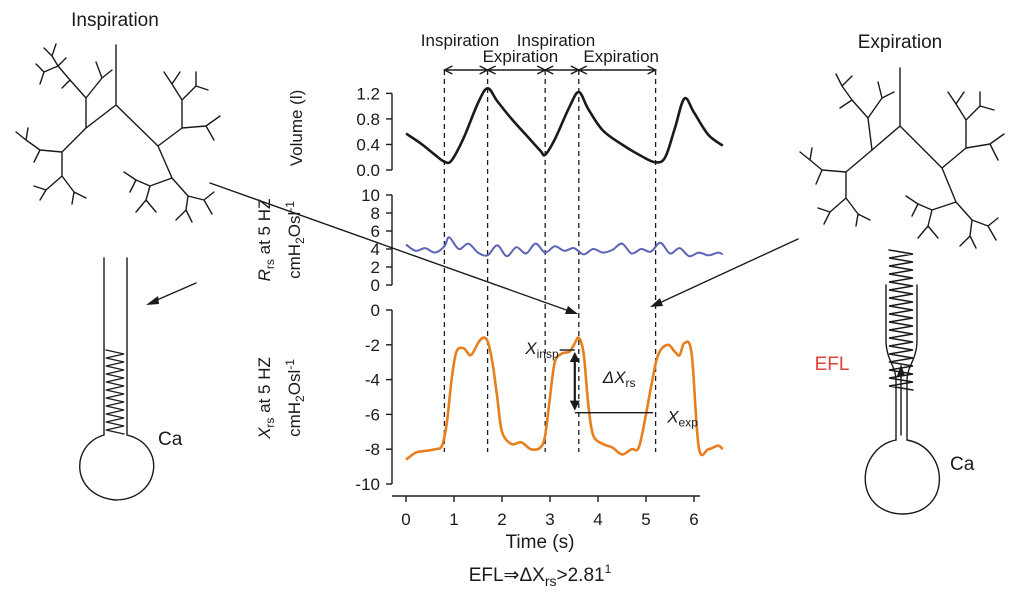 The image size is (1024, 593). Describe the element at coordinates (266, 398) in the screenshot. I see `xrs-axis-label-line1: Xrs at 5 HZ` at that location.